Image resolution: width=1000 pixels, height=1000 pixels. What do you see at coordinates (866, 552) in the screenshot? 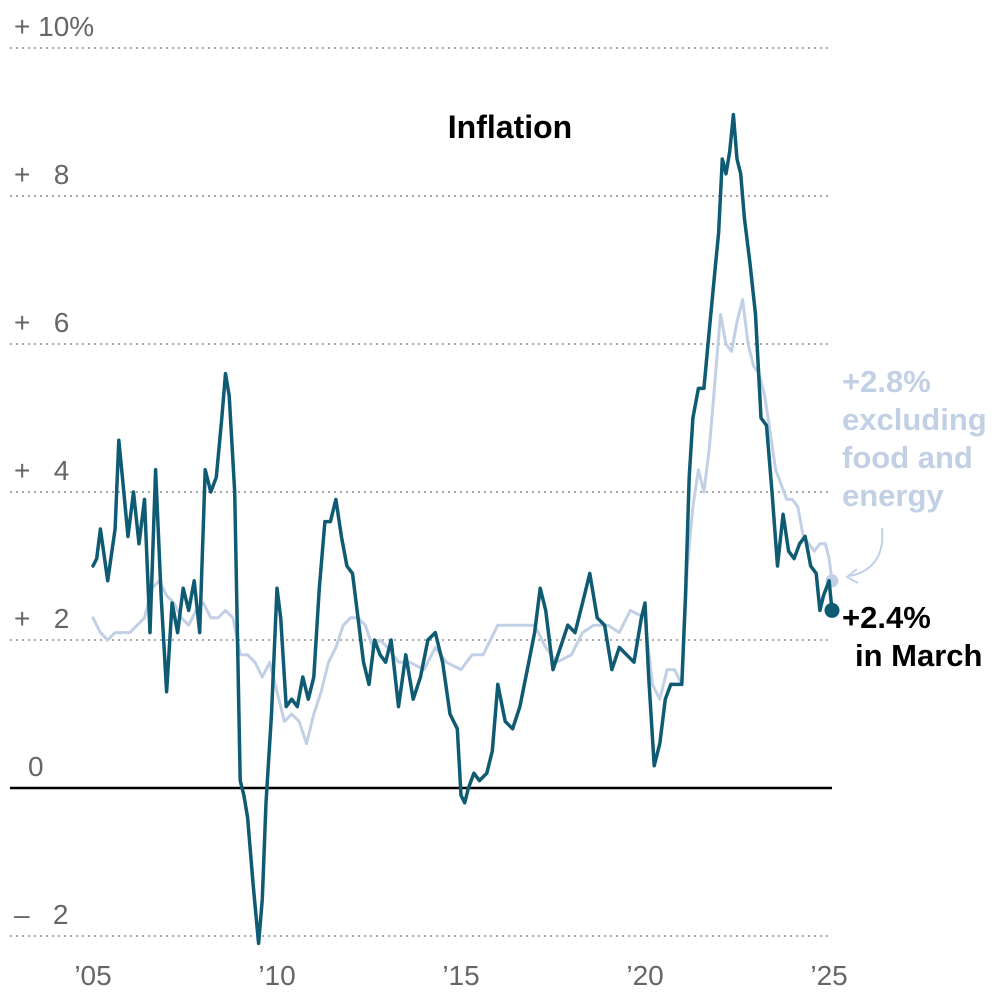
I see `core-annotation-arrow` at bounding box center [866, 552].